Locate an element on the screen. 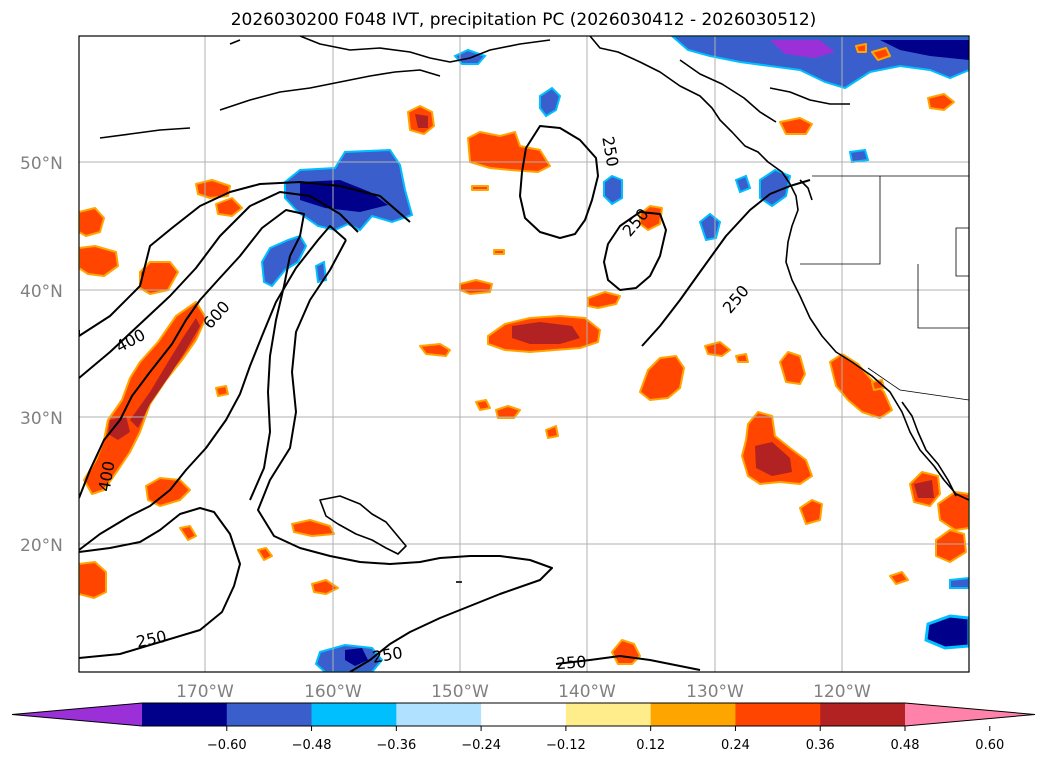 Image resolution: width=1047 pixels, height=765 pixels. colorbar-tick-label: −0.24 is located at coordinates (481, 745).